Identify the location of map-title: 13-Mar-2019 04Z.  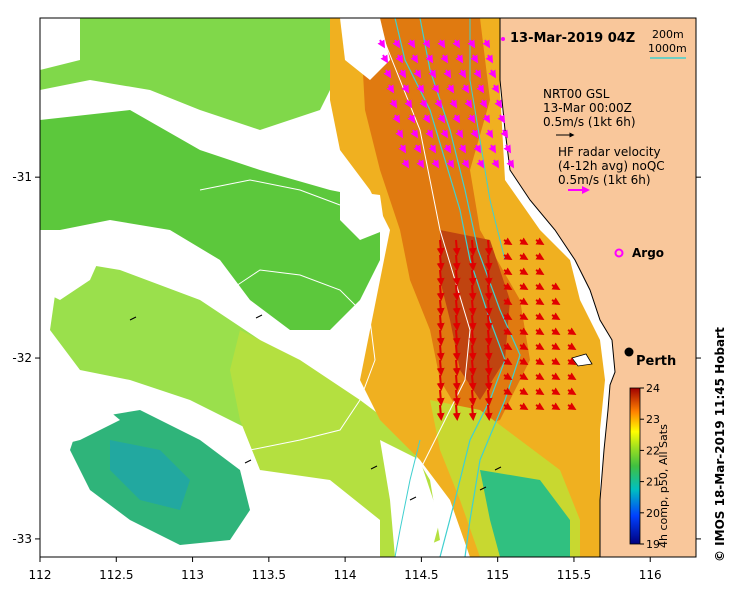
(572, 38).